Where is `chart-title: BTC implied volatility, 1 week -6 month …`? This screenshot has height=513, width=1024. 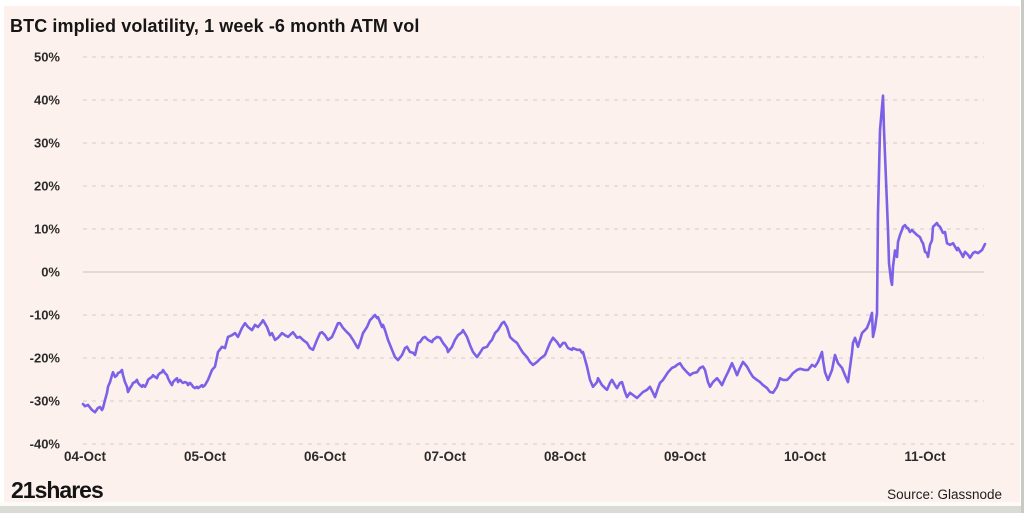 chart-title: BTC implied volatility, 1 week -6 month … is located at coordinates (215, 26).